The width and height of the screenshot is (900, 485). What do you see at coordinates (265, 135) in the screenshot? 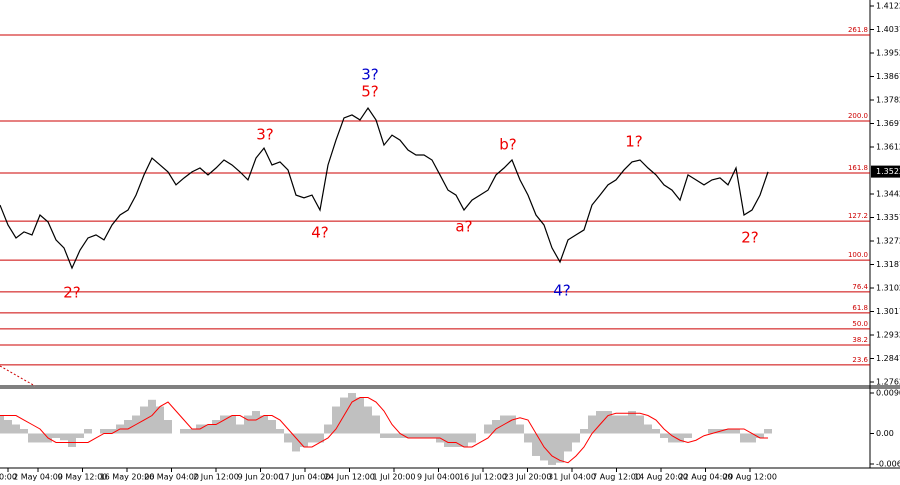
I see `wave-label: 3?` at bounding box center [265, 135].